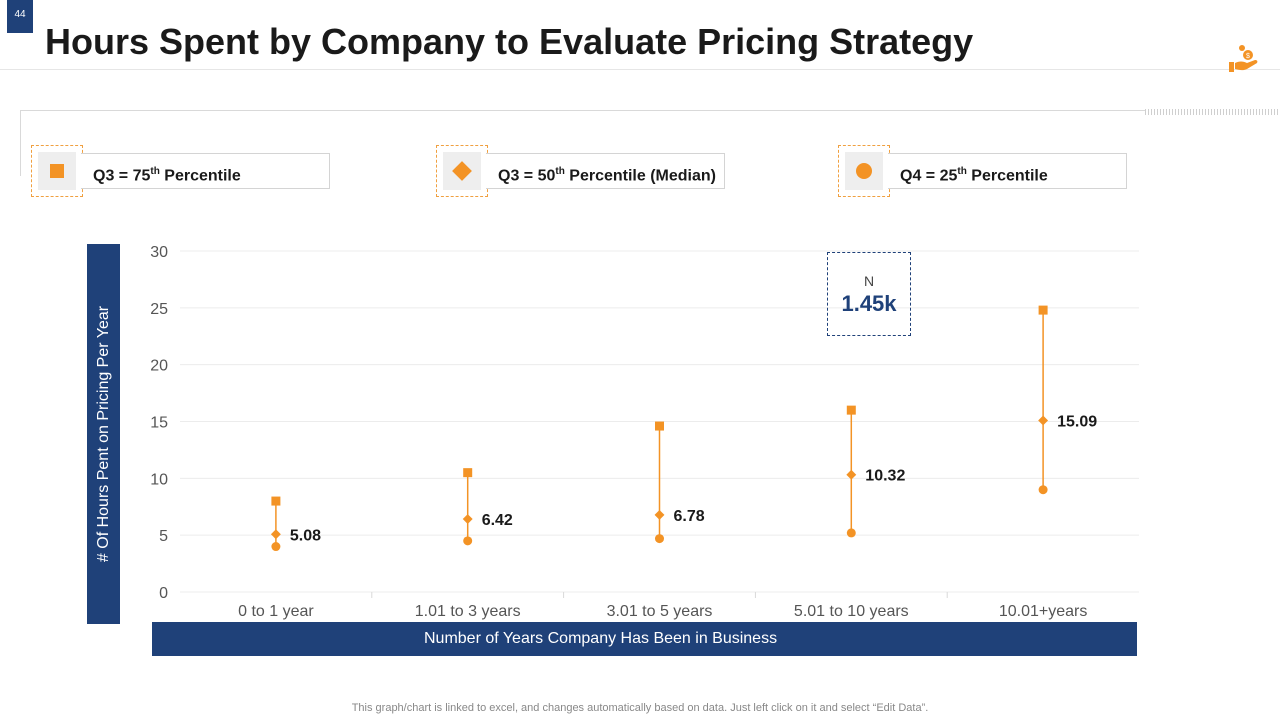 This screenshot has height=720, width=1280. I want to click on frame-left-line, so click(20, 143).